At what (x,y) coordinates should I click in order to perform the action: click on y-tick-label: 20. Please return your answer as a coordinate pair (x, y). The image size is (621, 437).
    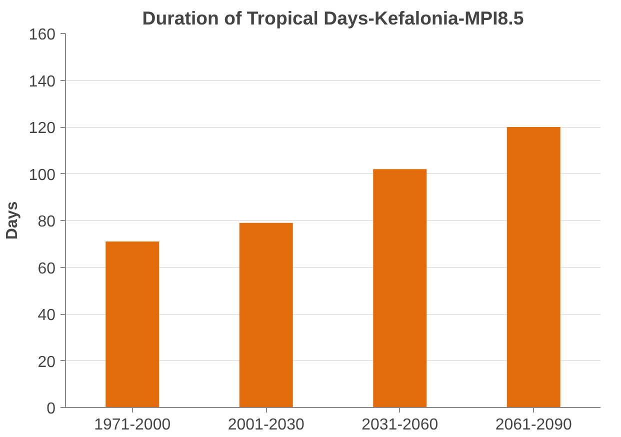
    Looking at the image, I should click on (47, 362).